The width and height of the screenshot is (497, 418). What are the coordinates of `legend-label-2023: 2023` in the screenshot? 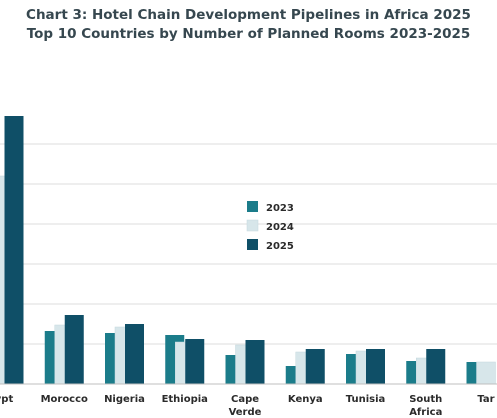 It's located at (280, 208).